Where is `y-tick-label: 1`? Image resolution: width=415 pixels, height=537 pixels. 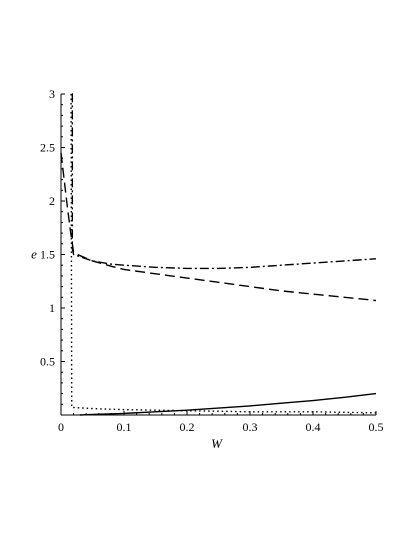 y-tick-label: 1 is located at coordinates (52, 308).